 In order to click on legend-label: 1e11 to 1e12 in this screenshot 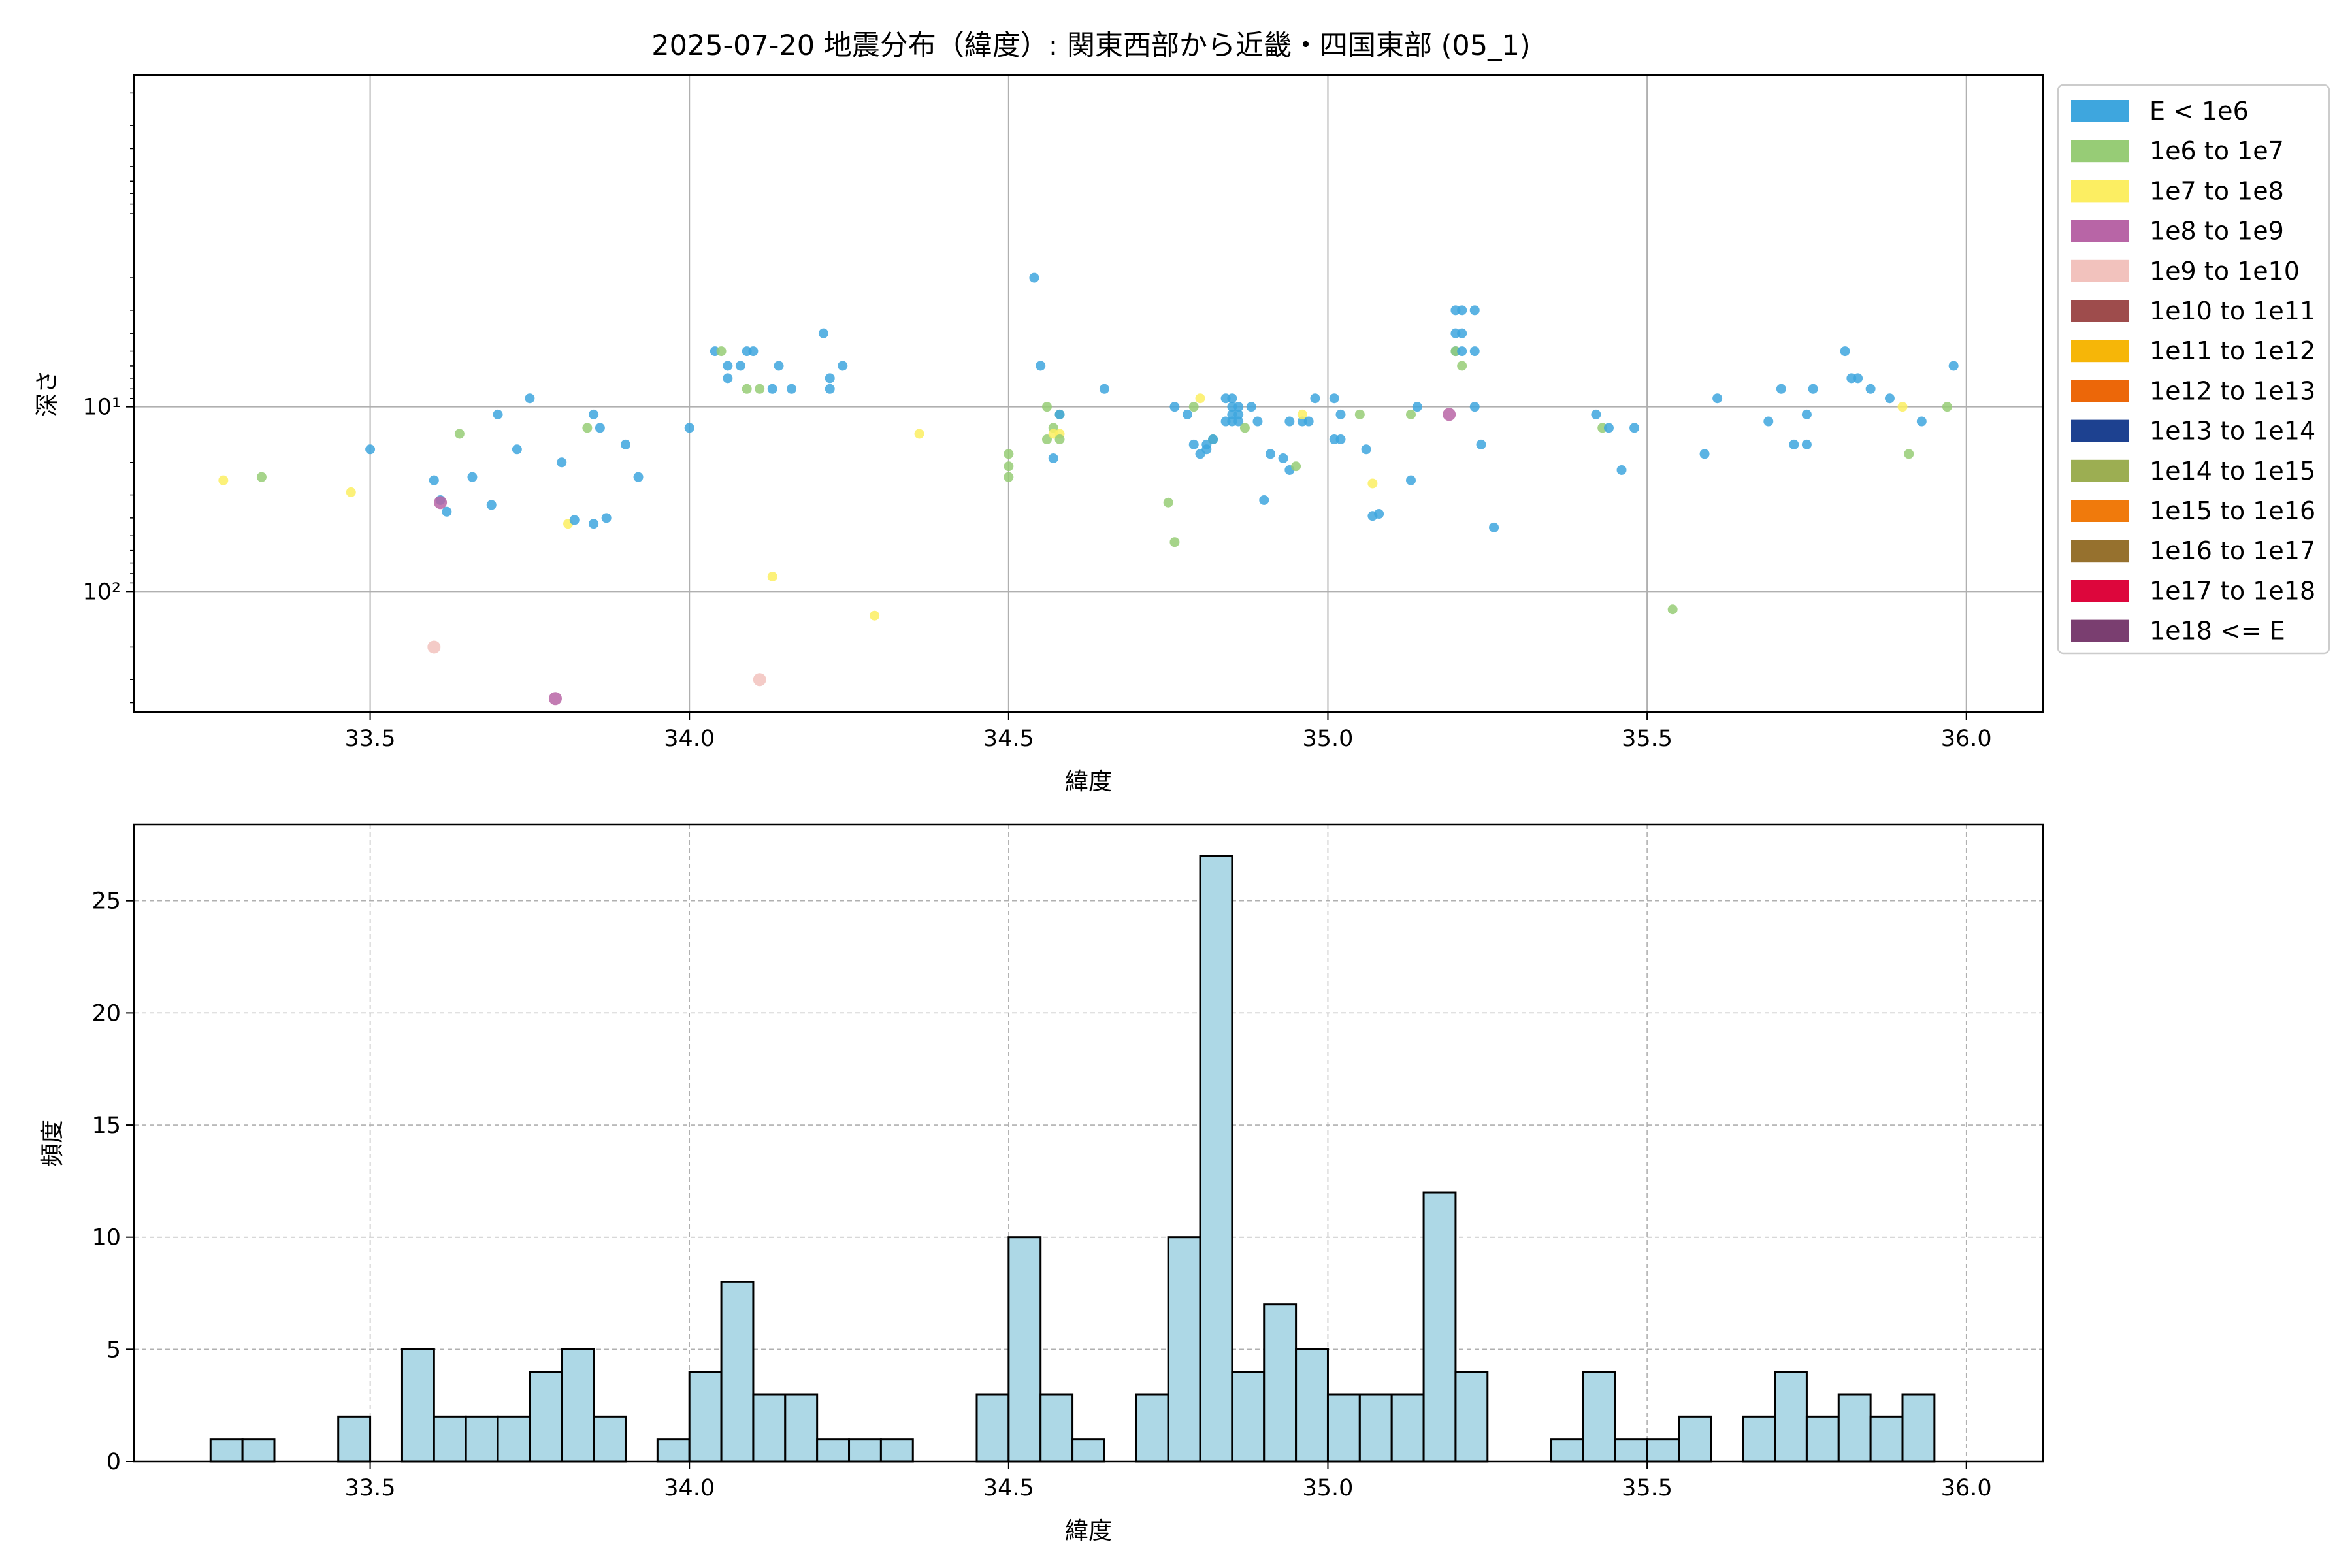, I will do `click(2232, 350)`.